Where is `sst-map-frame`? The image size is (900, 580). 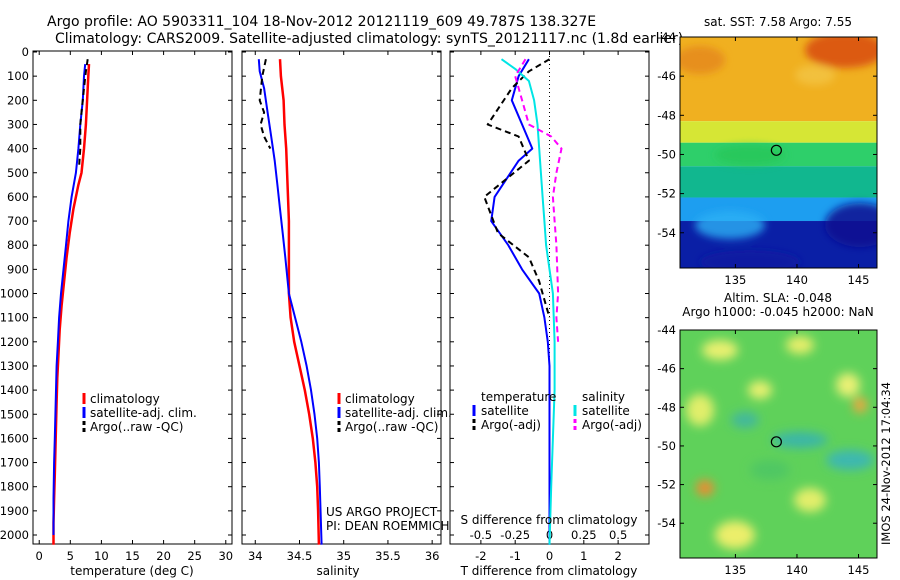 sst-map-frame is located at coordinates (778, 152).